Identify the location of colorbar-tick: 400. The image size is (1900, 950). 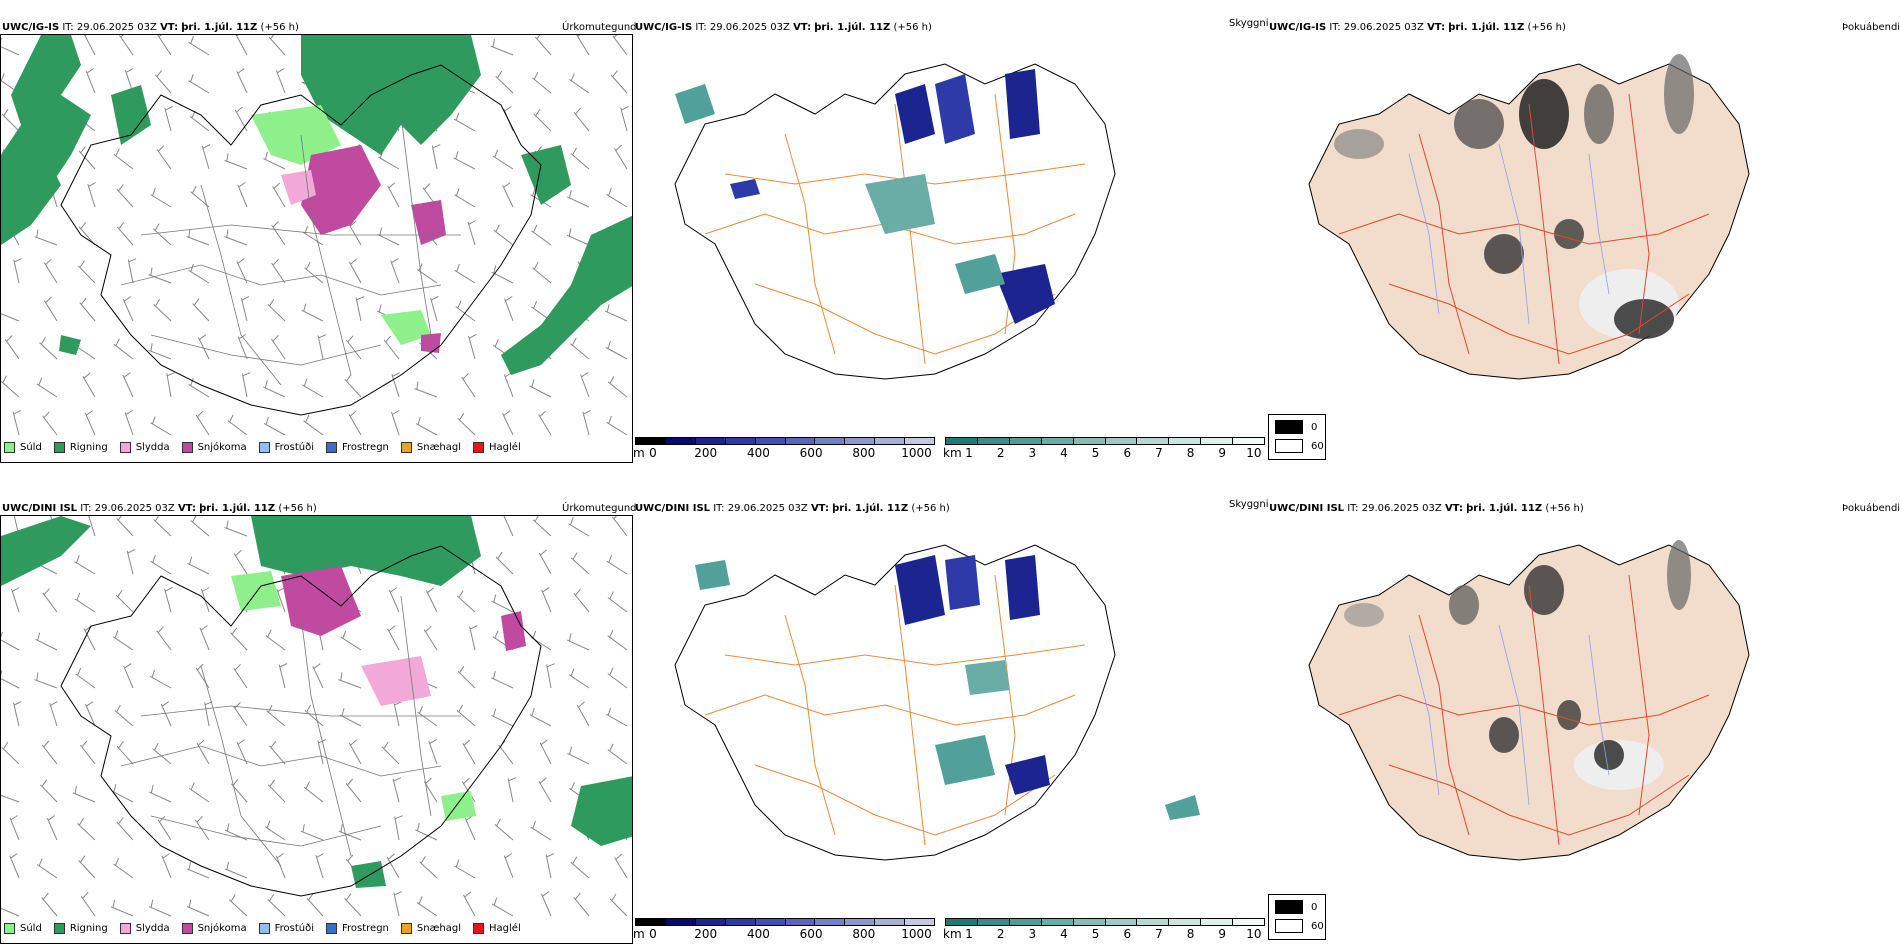
(758, 453).